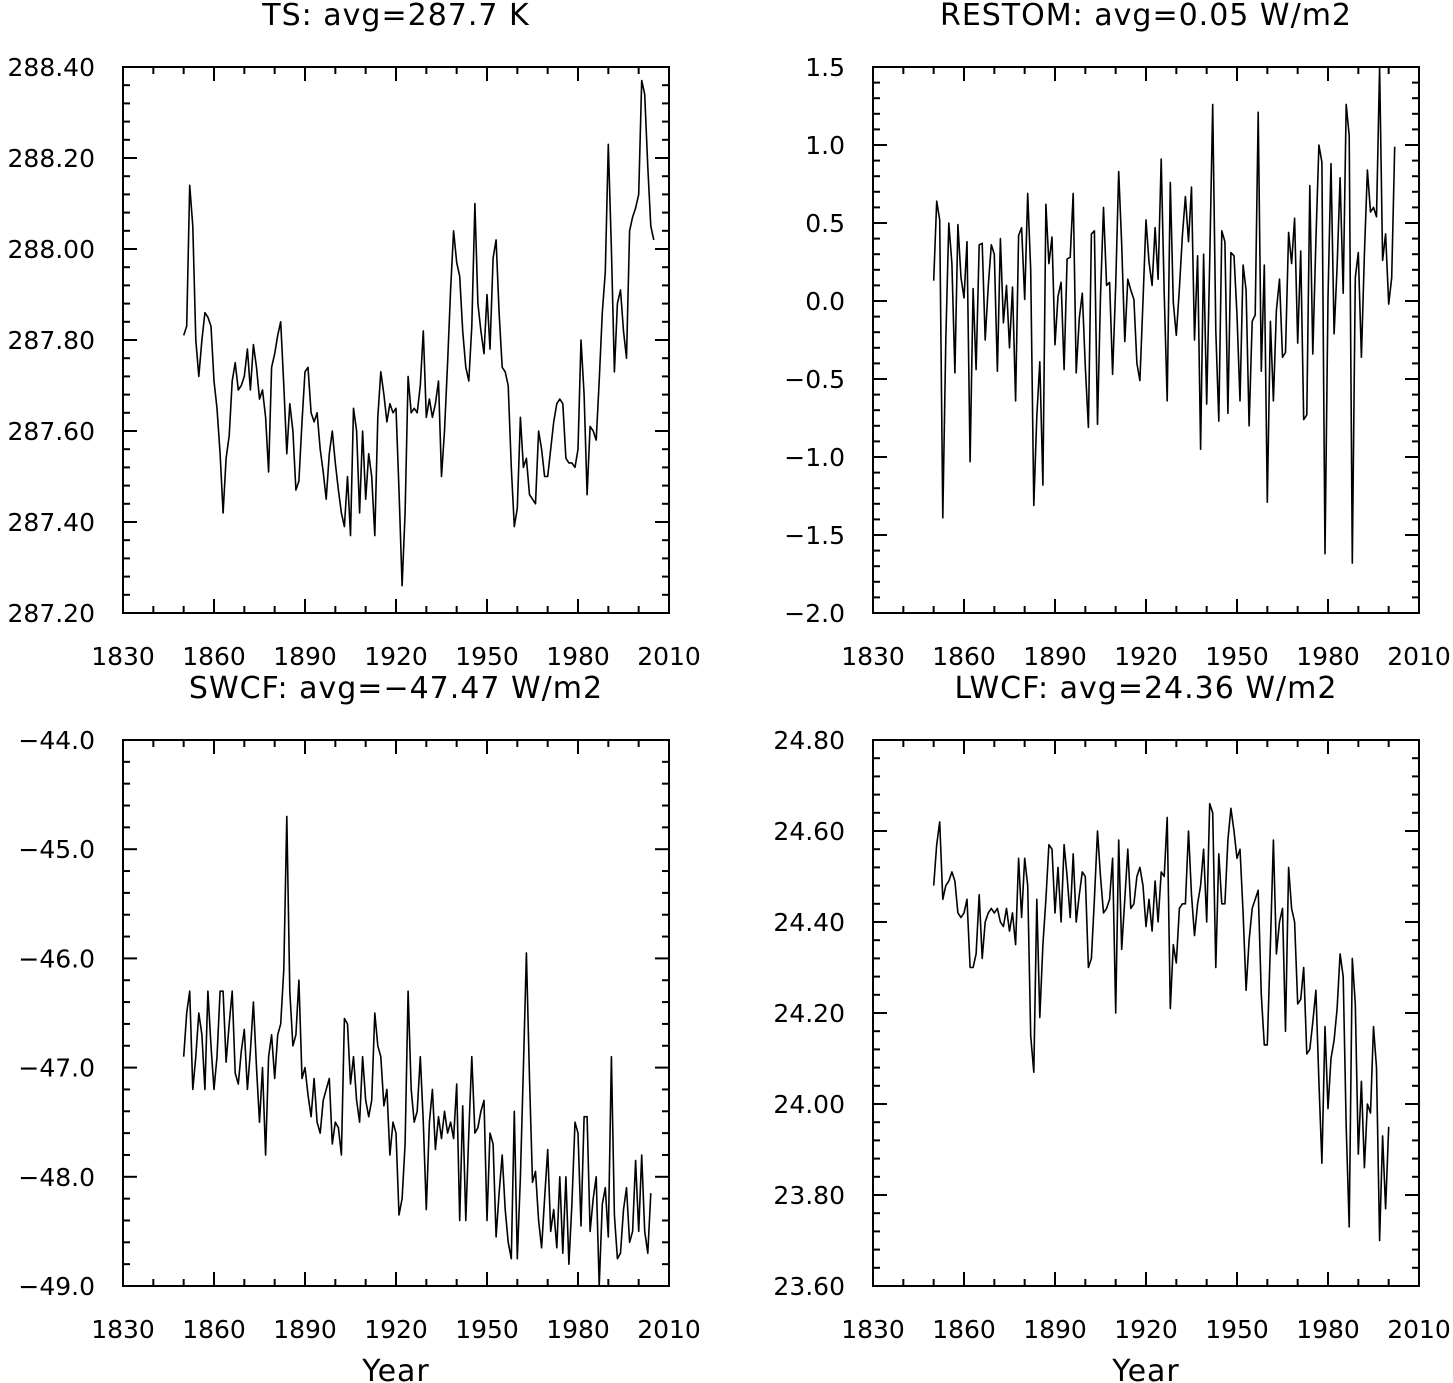 The image size is (1453, 1383). What do you see at coordinates (56, 849) in the screenshot?
I see `y-tick-label: −45.0` at bounding box center [56, 849].